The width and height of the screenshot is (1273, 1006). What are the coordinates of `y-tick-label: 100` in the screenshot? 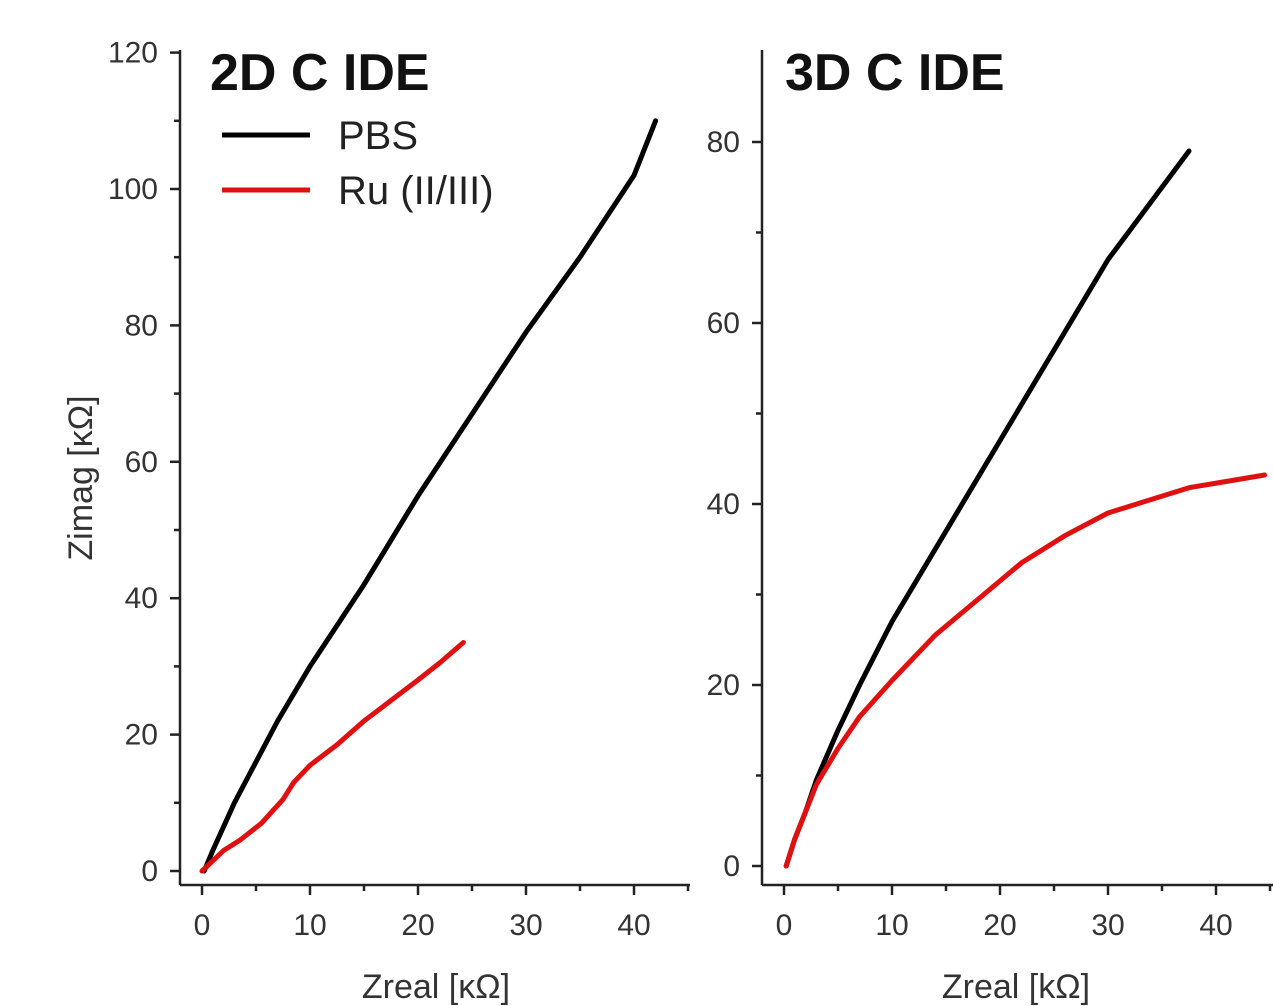 It's located at (133, 189).